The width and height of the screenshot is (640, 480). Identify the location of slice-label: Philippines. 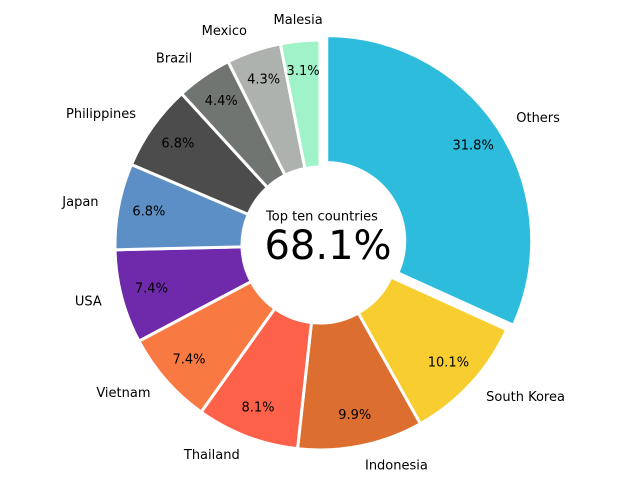
(101, 114).